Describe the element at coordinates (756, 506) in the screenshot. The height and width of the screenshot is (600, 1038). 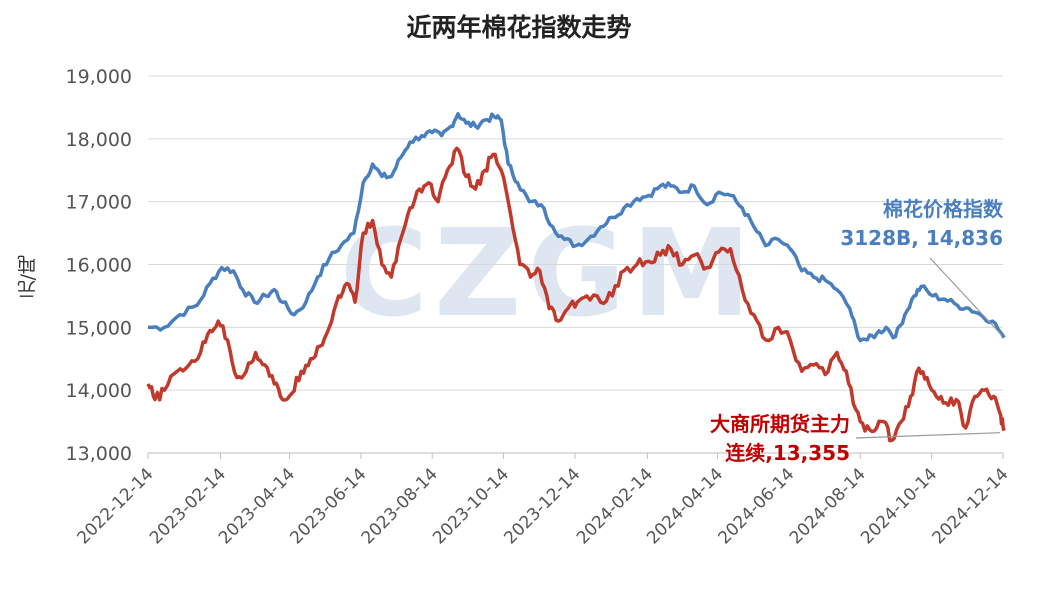
I see `x-tick-label: 2024-06-14` at that location.